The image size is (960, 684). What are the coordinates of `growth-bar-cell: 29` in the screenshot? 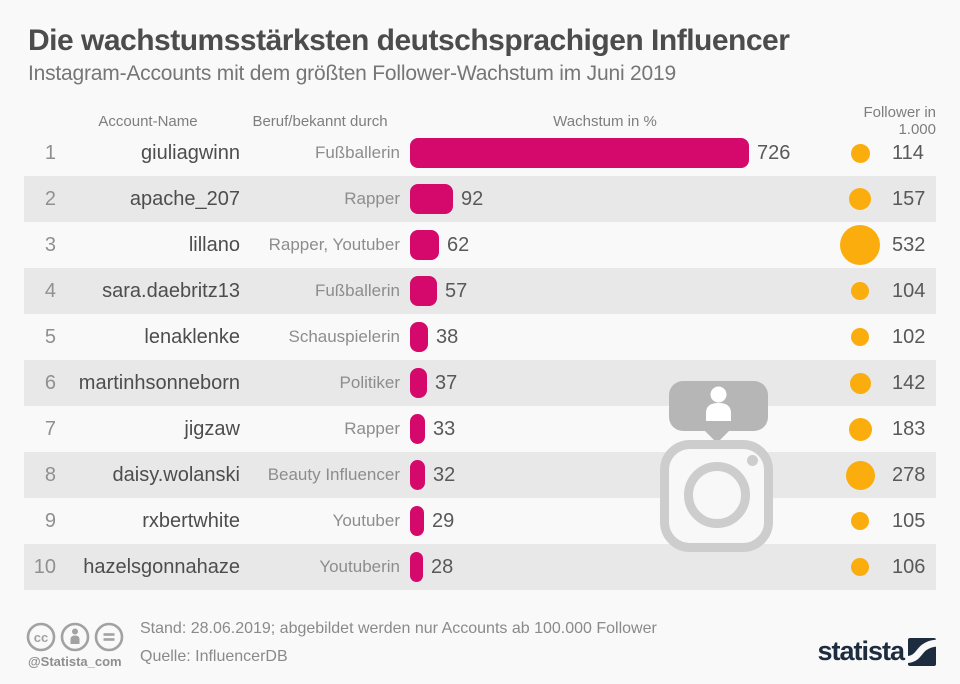 It's located at (618, 521).